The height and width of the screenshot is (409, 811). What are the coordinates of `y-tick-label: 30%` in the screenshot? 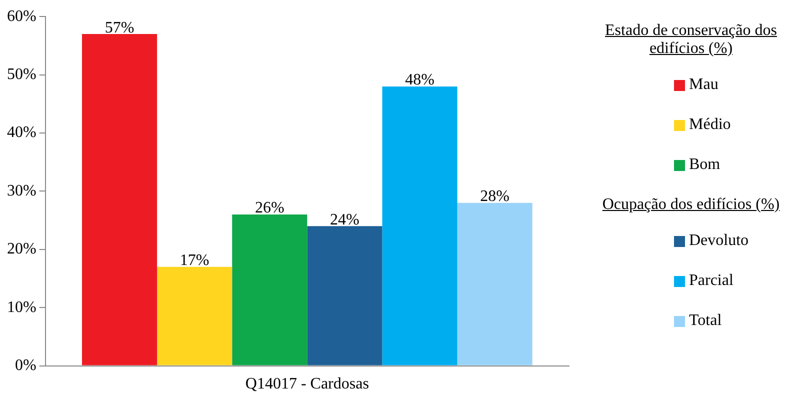 It's located at (21, 191).